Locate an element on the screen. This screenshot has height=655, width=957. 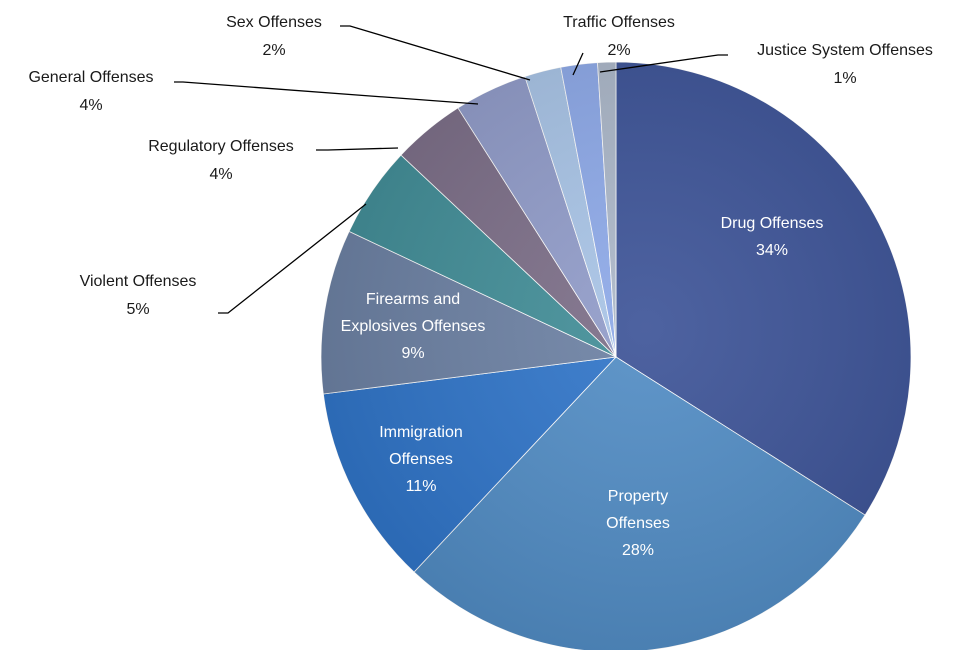
slice-percent-regulatory-offenses: 4% is located at coordinates (220, 174).